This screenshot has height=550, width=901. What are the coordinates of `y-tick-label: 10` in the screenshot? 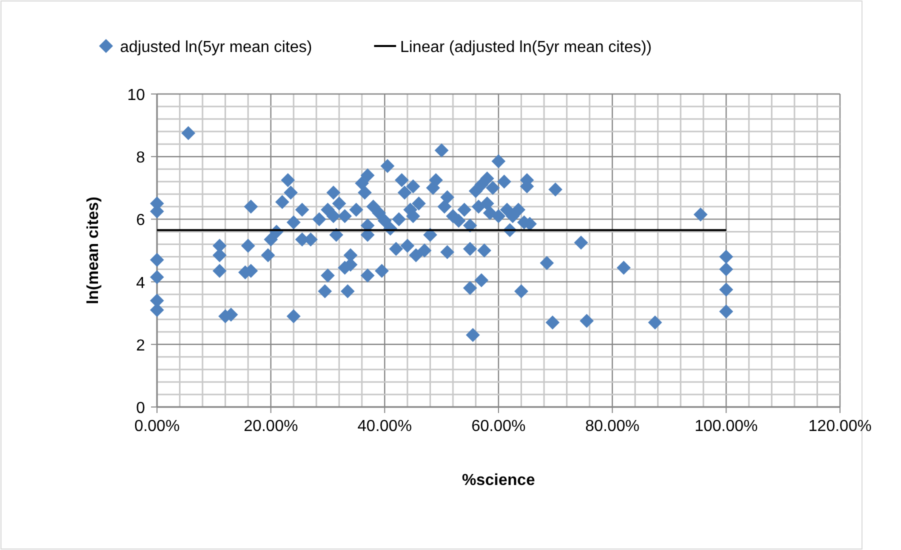 It's located at (136, 95).